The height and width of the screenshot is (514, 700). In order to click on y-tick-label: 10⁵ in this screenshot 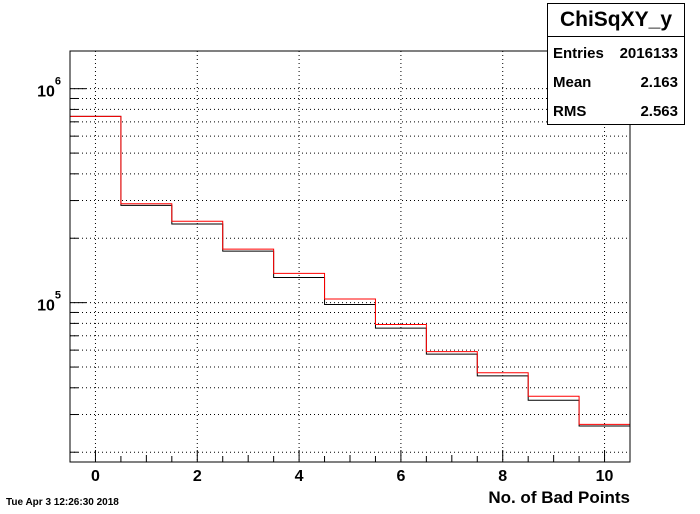, I will do `click(49, 302)`.